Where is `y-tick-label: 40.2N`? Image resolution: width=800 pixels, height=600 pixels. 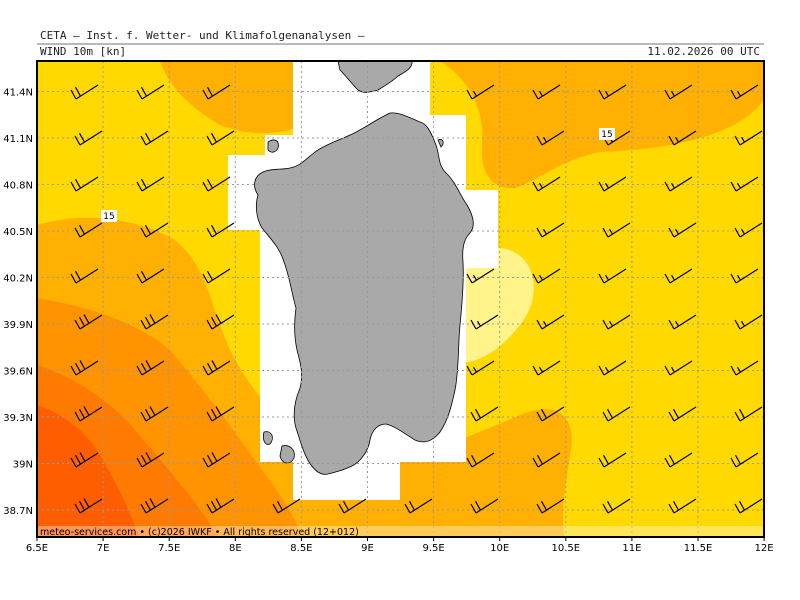
y-tick-label: 40.2N is located at coordinates (18, 279).